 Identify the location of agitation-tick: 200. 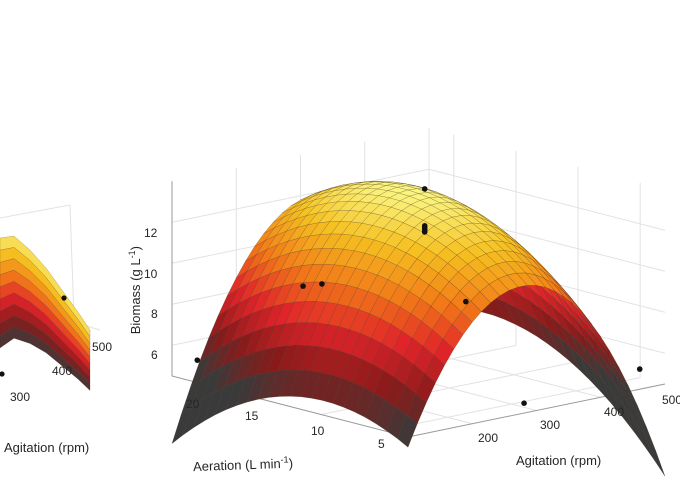
(488, 438).